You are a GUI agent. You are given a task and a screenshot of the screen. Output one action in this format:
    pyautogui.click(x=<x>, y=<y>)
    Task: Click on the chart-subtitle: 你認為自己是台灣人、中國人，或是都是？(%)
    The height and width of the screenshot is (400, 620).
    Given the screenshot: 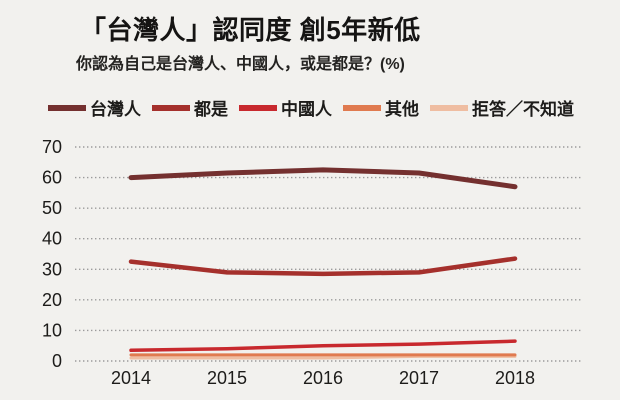 What is the action you would take?
    pyautogui.click(x=240, y=64)
    